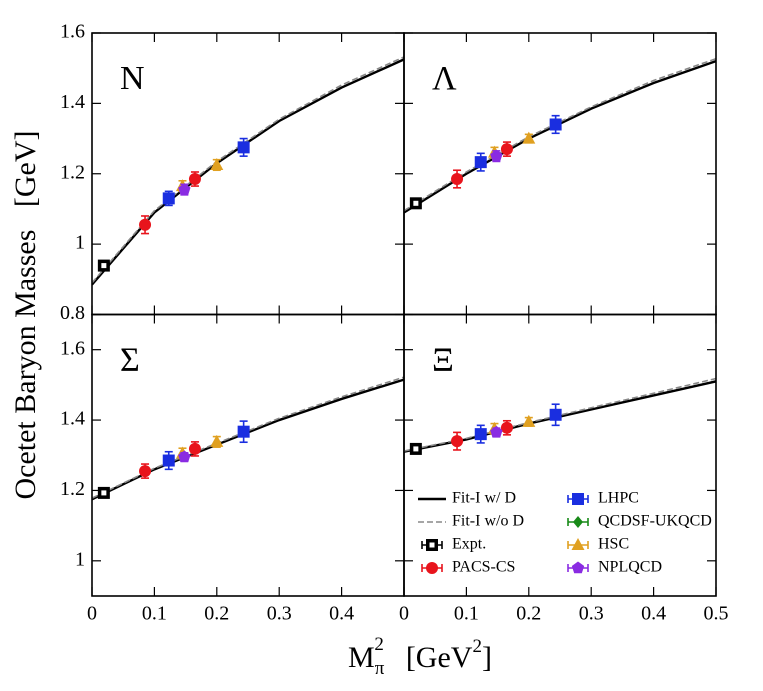  What do you see at coordinates (613, 544) in the screenshot?
I see `legend-label: HSC` at bounding box center [613, 544].